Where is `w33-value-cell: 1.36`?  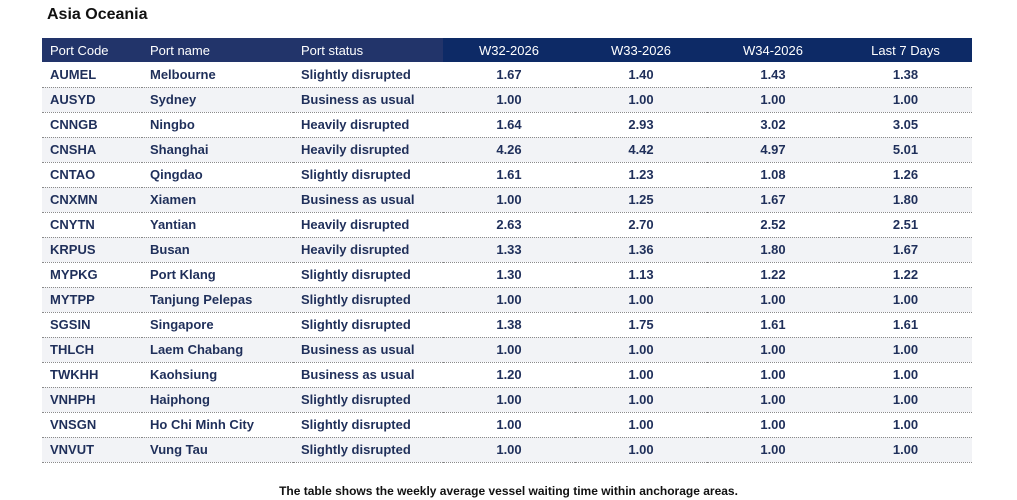
w33-value-cell: 1.36 is located at coordinates (641, 250).